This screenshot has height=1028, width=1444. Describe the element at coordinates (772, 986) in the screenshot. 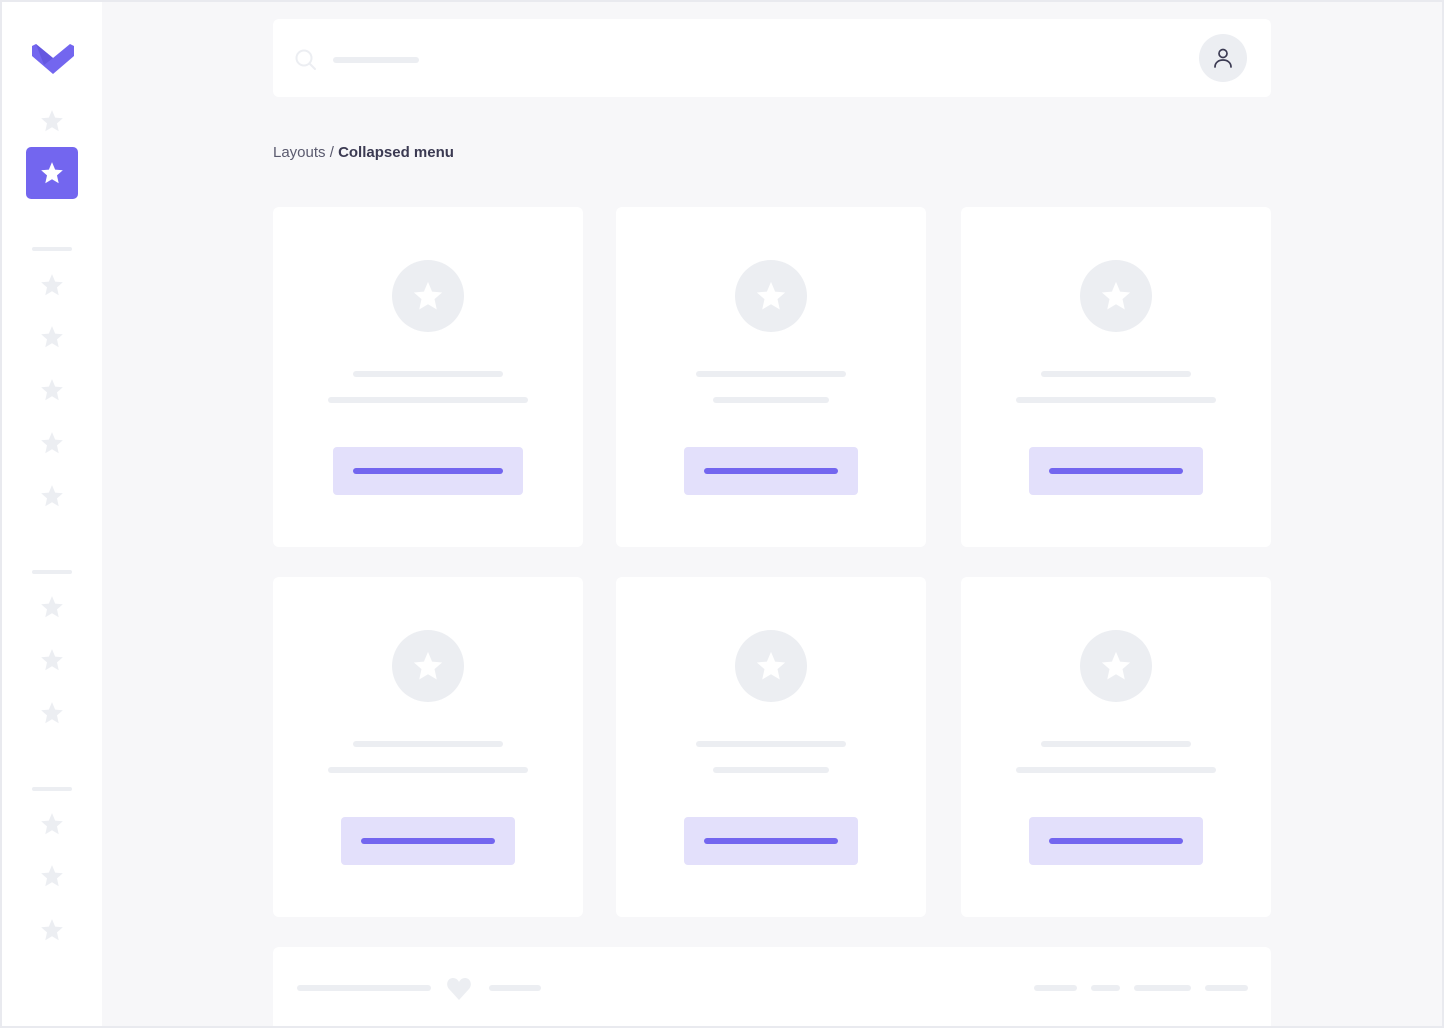

I see `footer` at that location.